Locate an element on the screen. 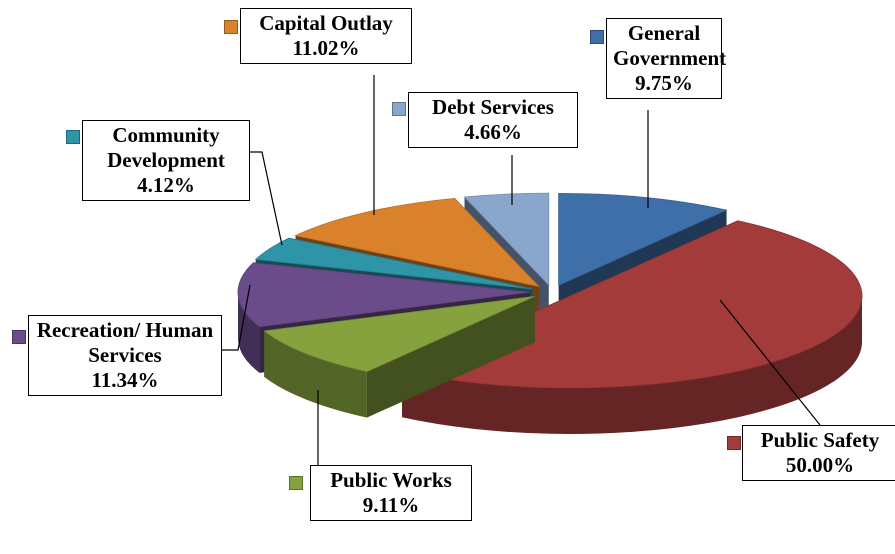  label-value: 4.66% is located at coordinates (493, 132).